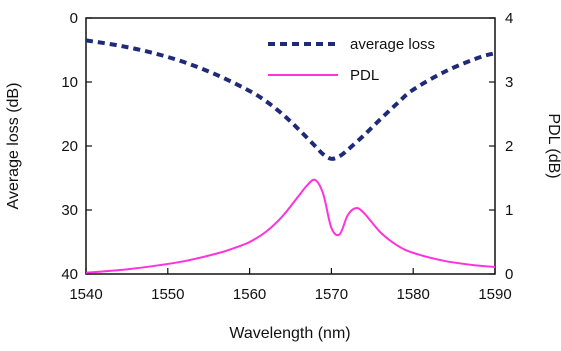 Image resolution: width=561 pixels, height=351 pixels. Describe the element at coordinates (85, 294) in the screenshot. I see `x-tick-label: 1540` at that location.